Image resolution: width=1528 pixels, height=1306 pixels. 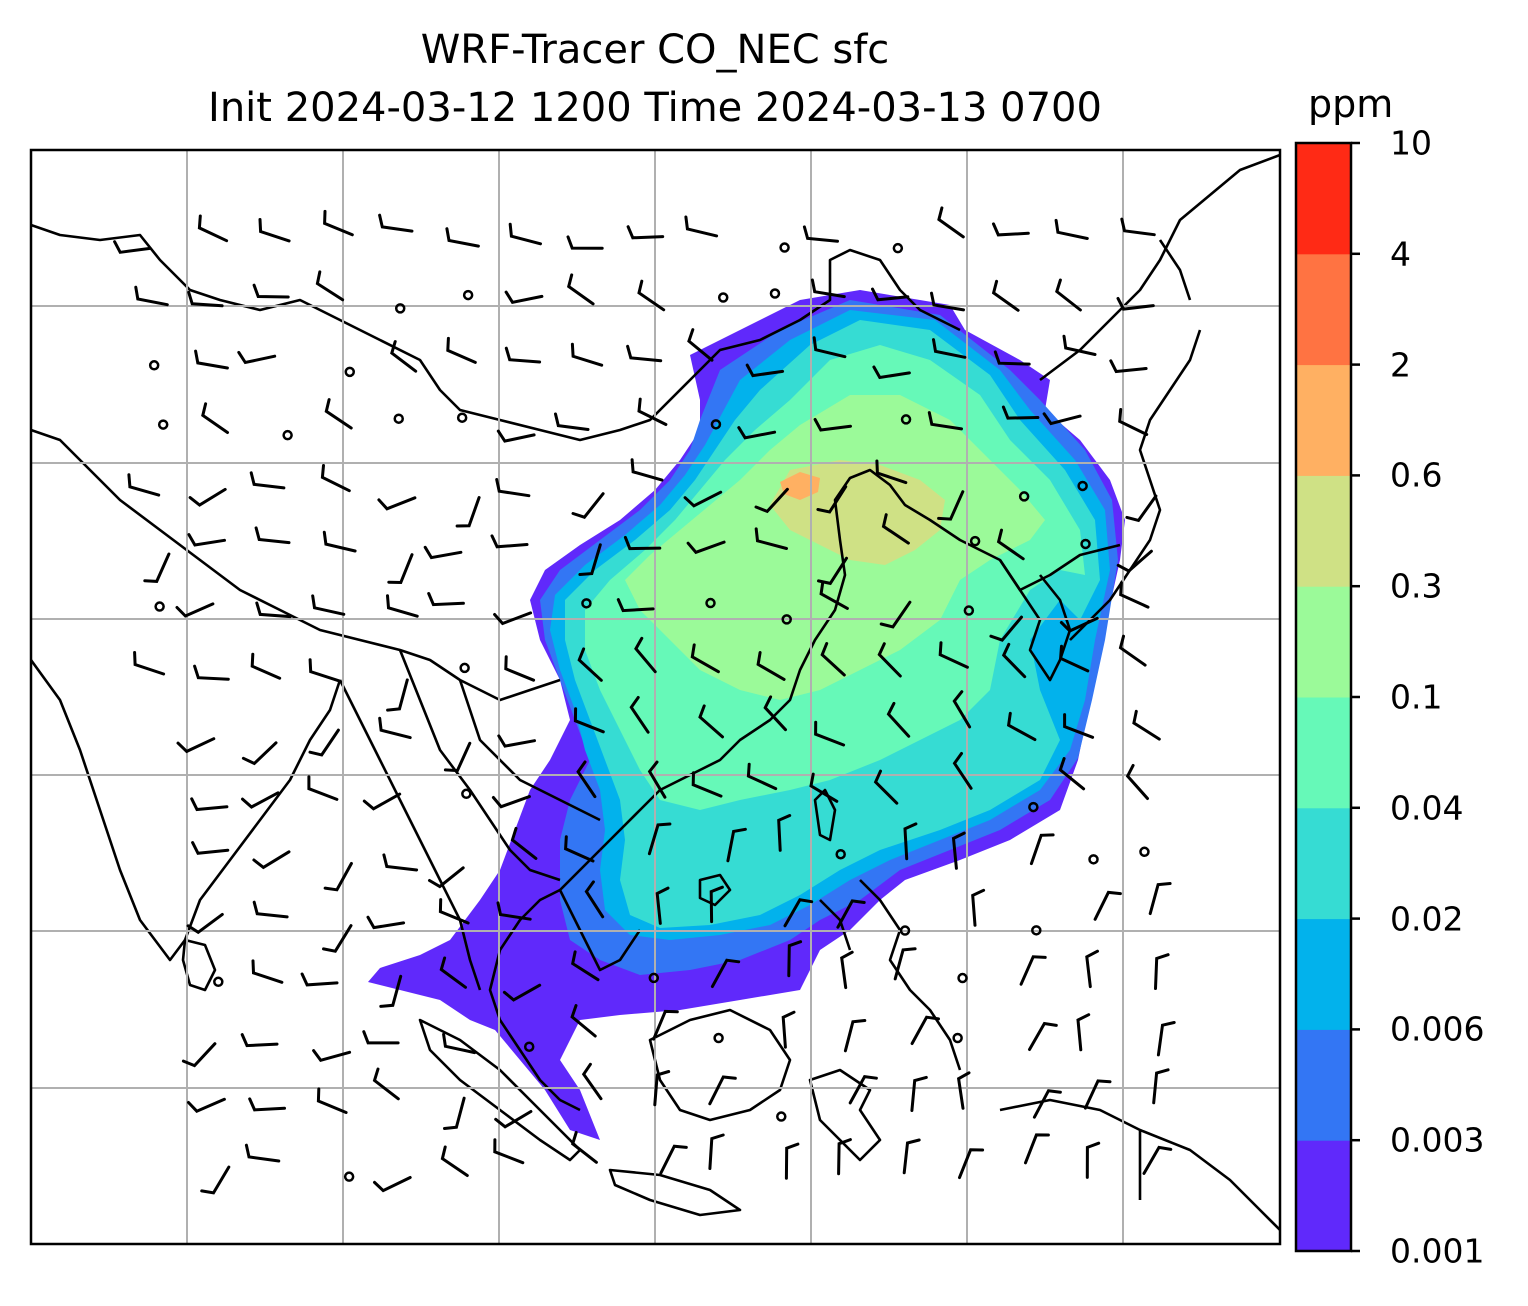 What do you see at coordinates (1139, 1164) in the screenshot?
I see `new-guinea` at bounding box center [1139, 1164].